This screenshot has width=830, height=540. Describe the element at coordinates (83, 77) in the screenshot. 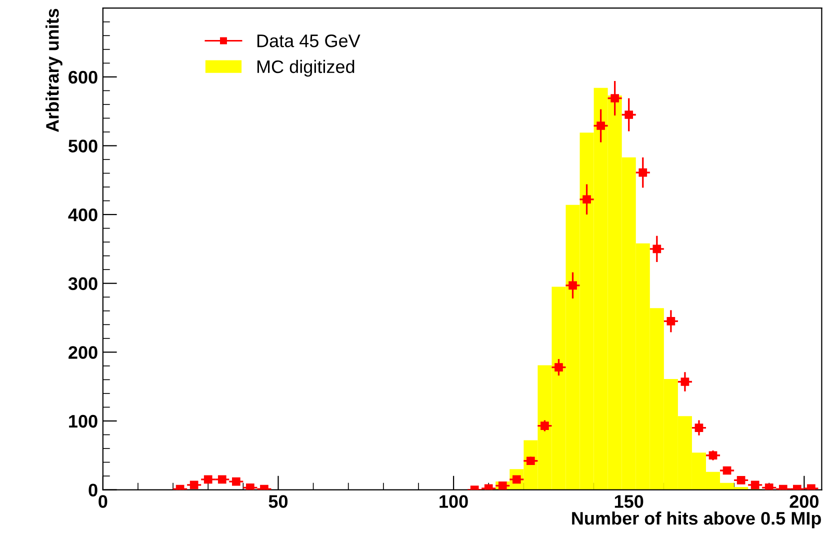

I see `y-tick-label: 600` at that location.